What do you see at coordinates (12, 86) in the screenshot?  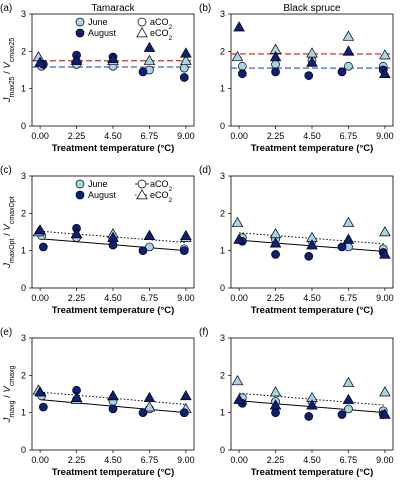 I see `y-axis-label-part: max25` at bounding box center [12, 86].